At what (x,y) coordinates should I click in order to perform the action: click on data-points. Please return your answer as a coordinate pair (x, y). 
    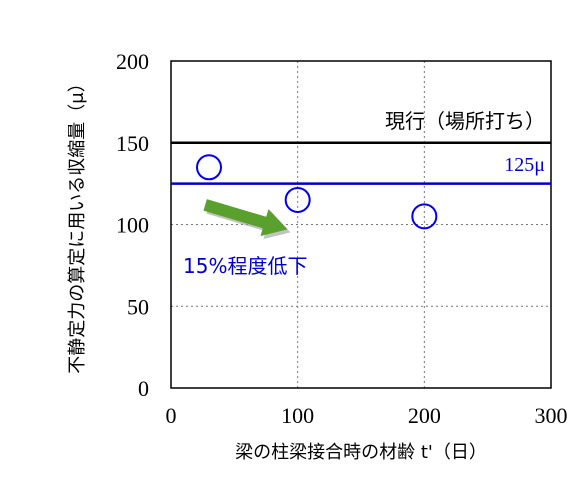
    Looking at the image, I should click on (317, 192).